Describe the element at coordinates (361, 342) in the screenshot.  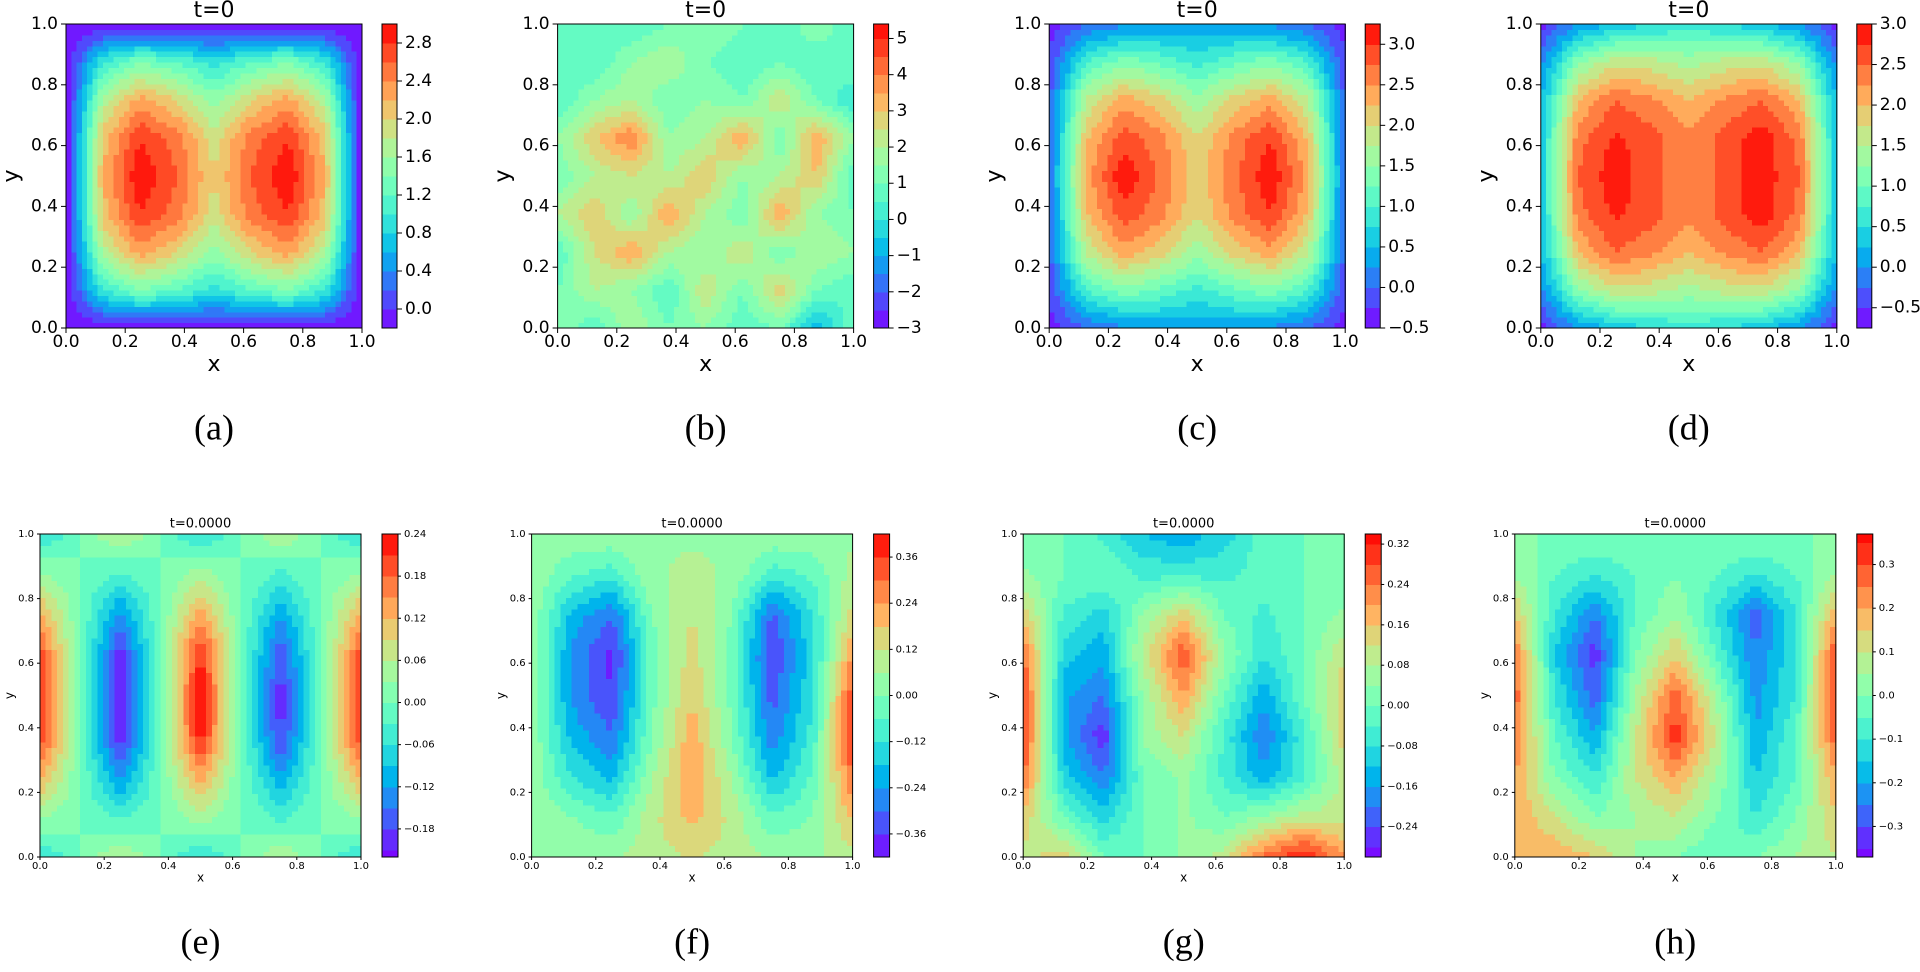
I see `x-tick-label: 1.0` at that location.